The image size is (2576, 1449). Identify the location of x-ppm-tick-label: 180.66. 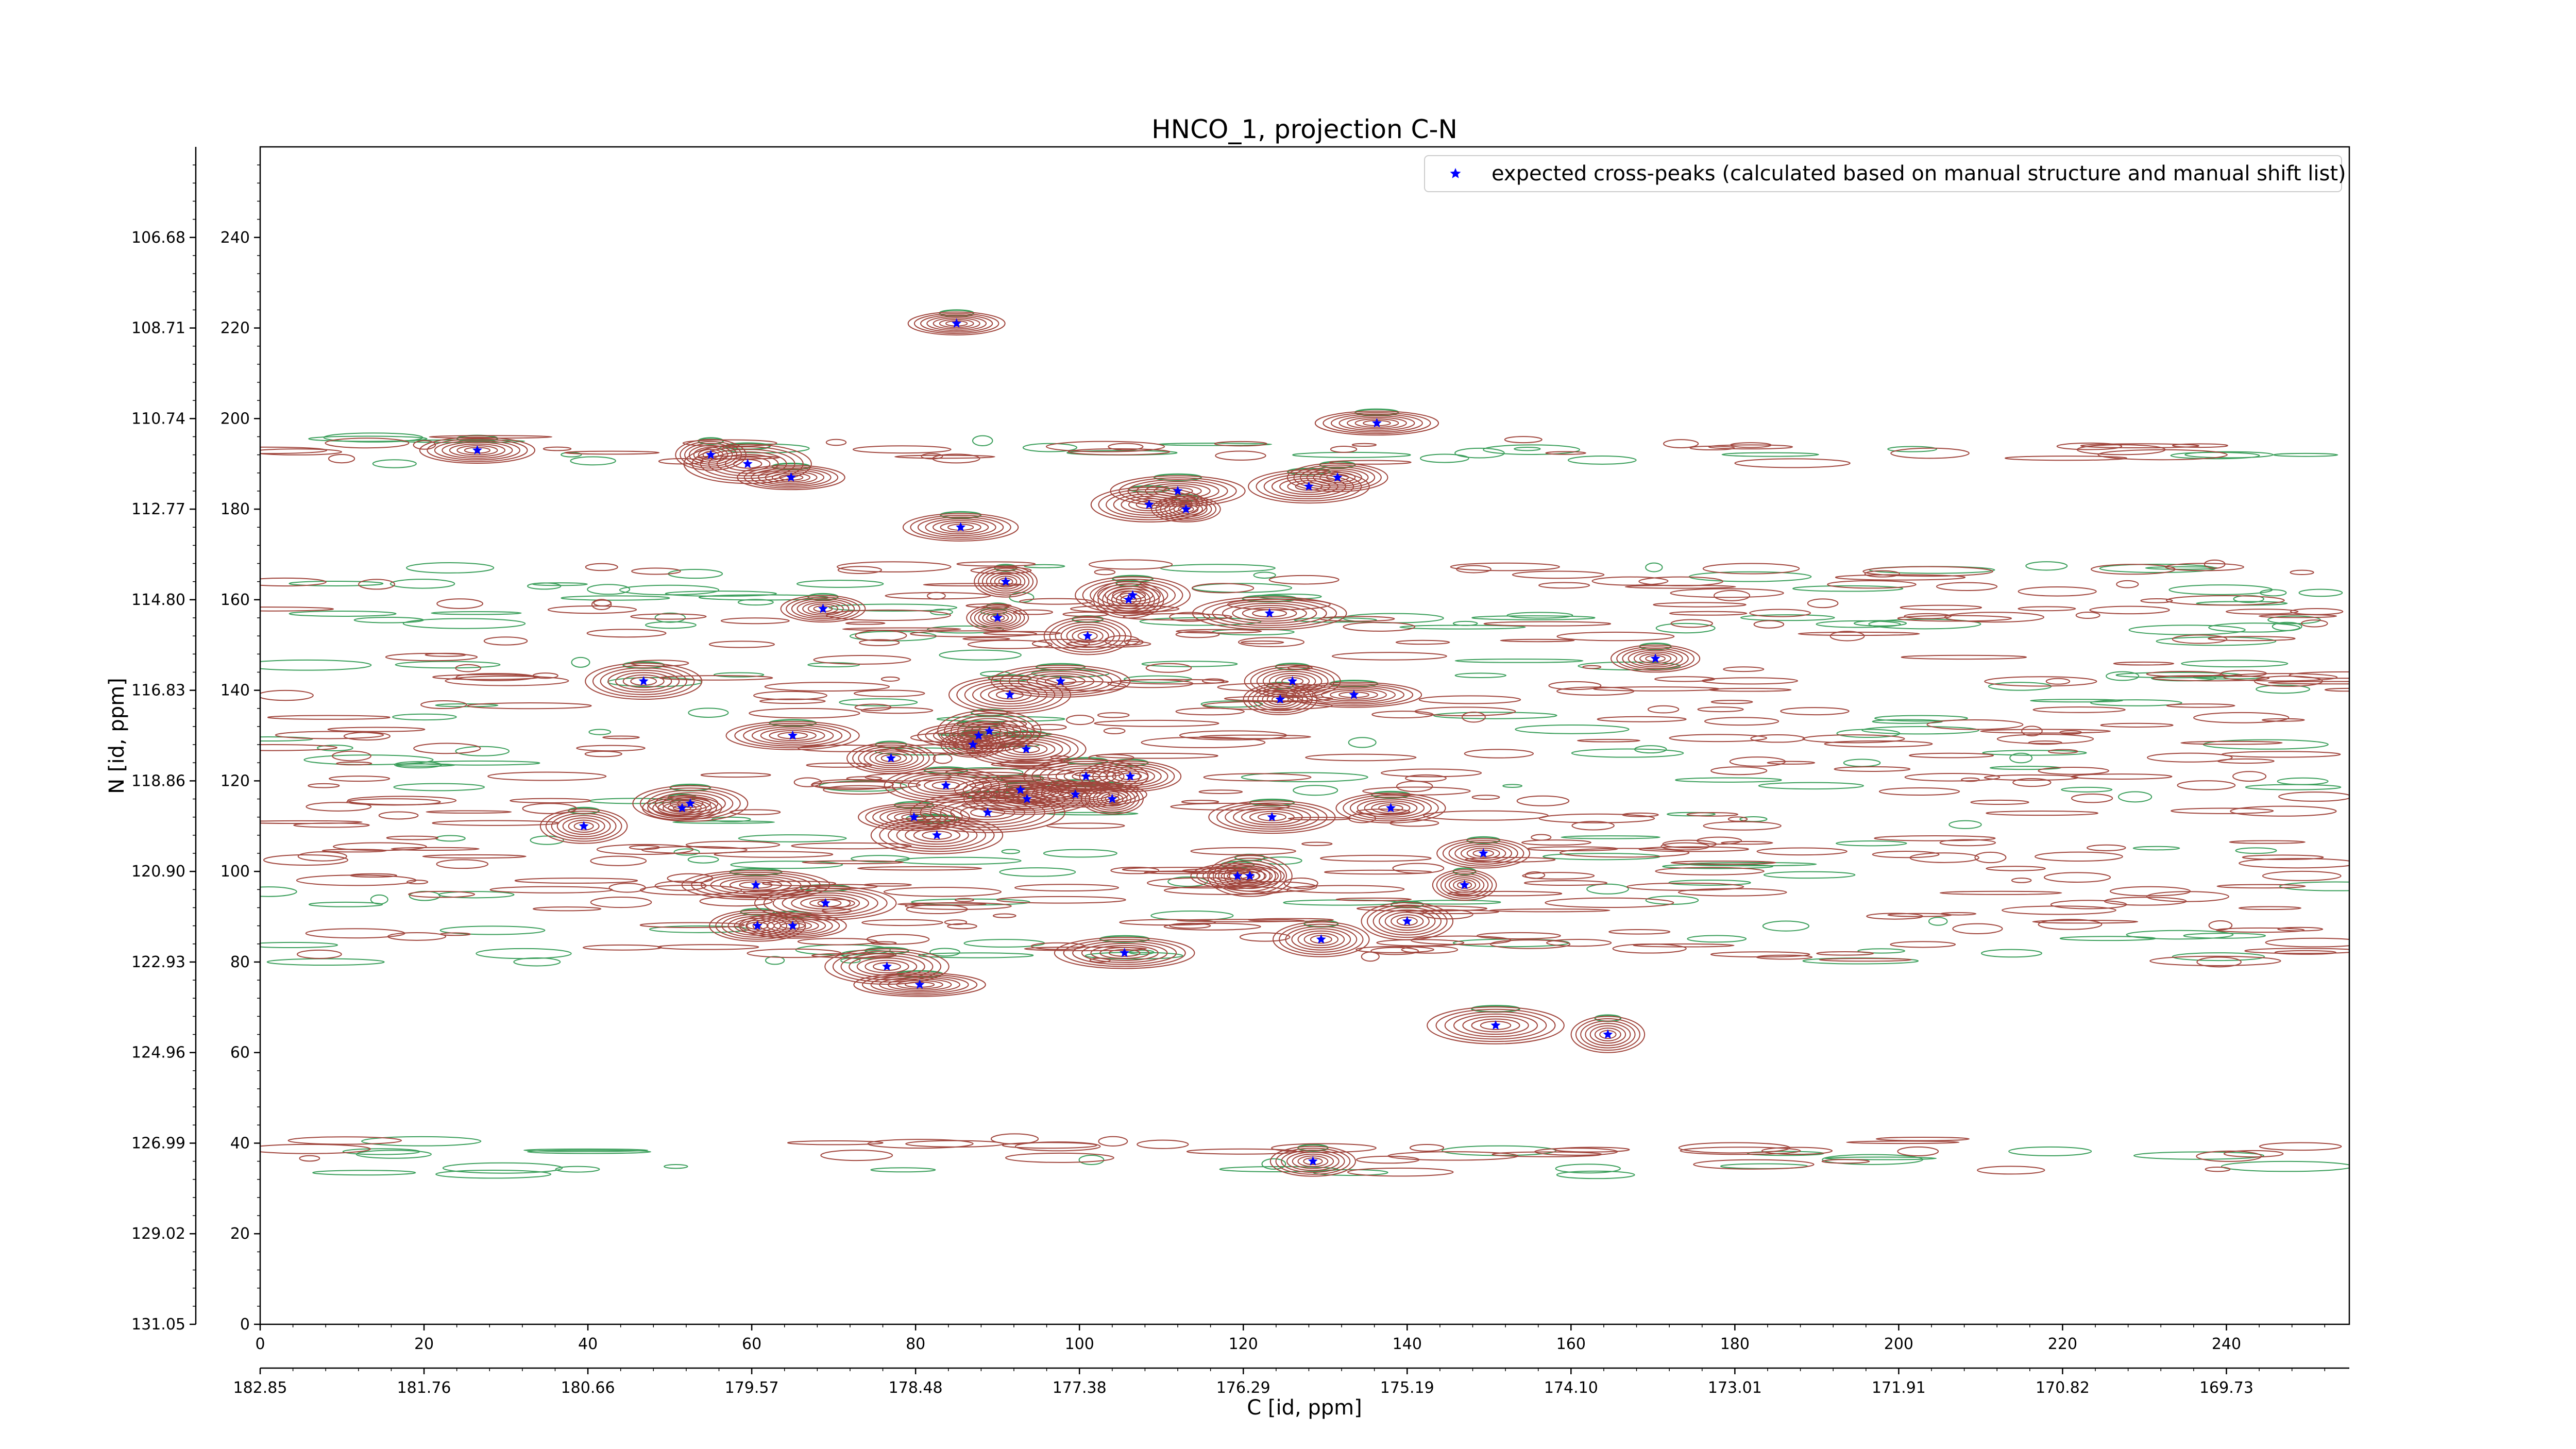
(588, 1388).